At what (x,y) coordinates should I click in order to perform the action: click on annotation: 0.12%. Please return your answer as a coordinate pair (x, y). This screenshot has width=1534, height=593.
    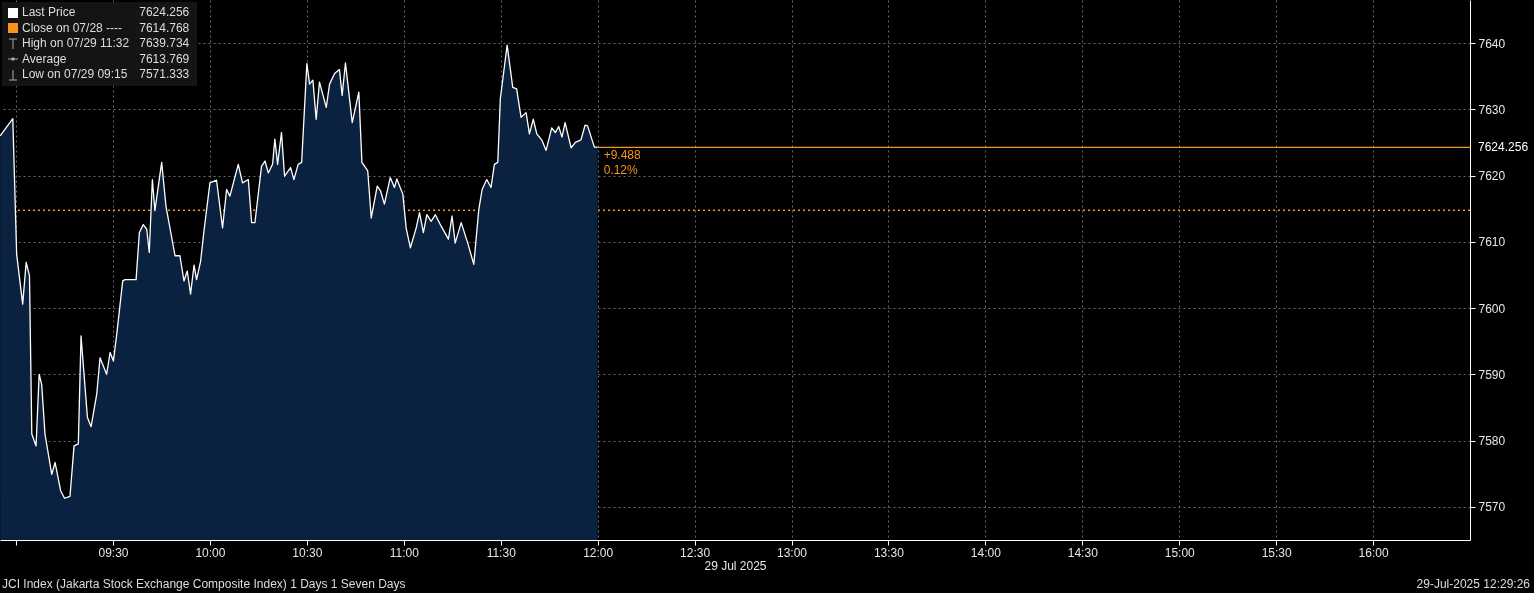
    Looking at the image, I should click on (621, 170).